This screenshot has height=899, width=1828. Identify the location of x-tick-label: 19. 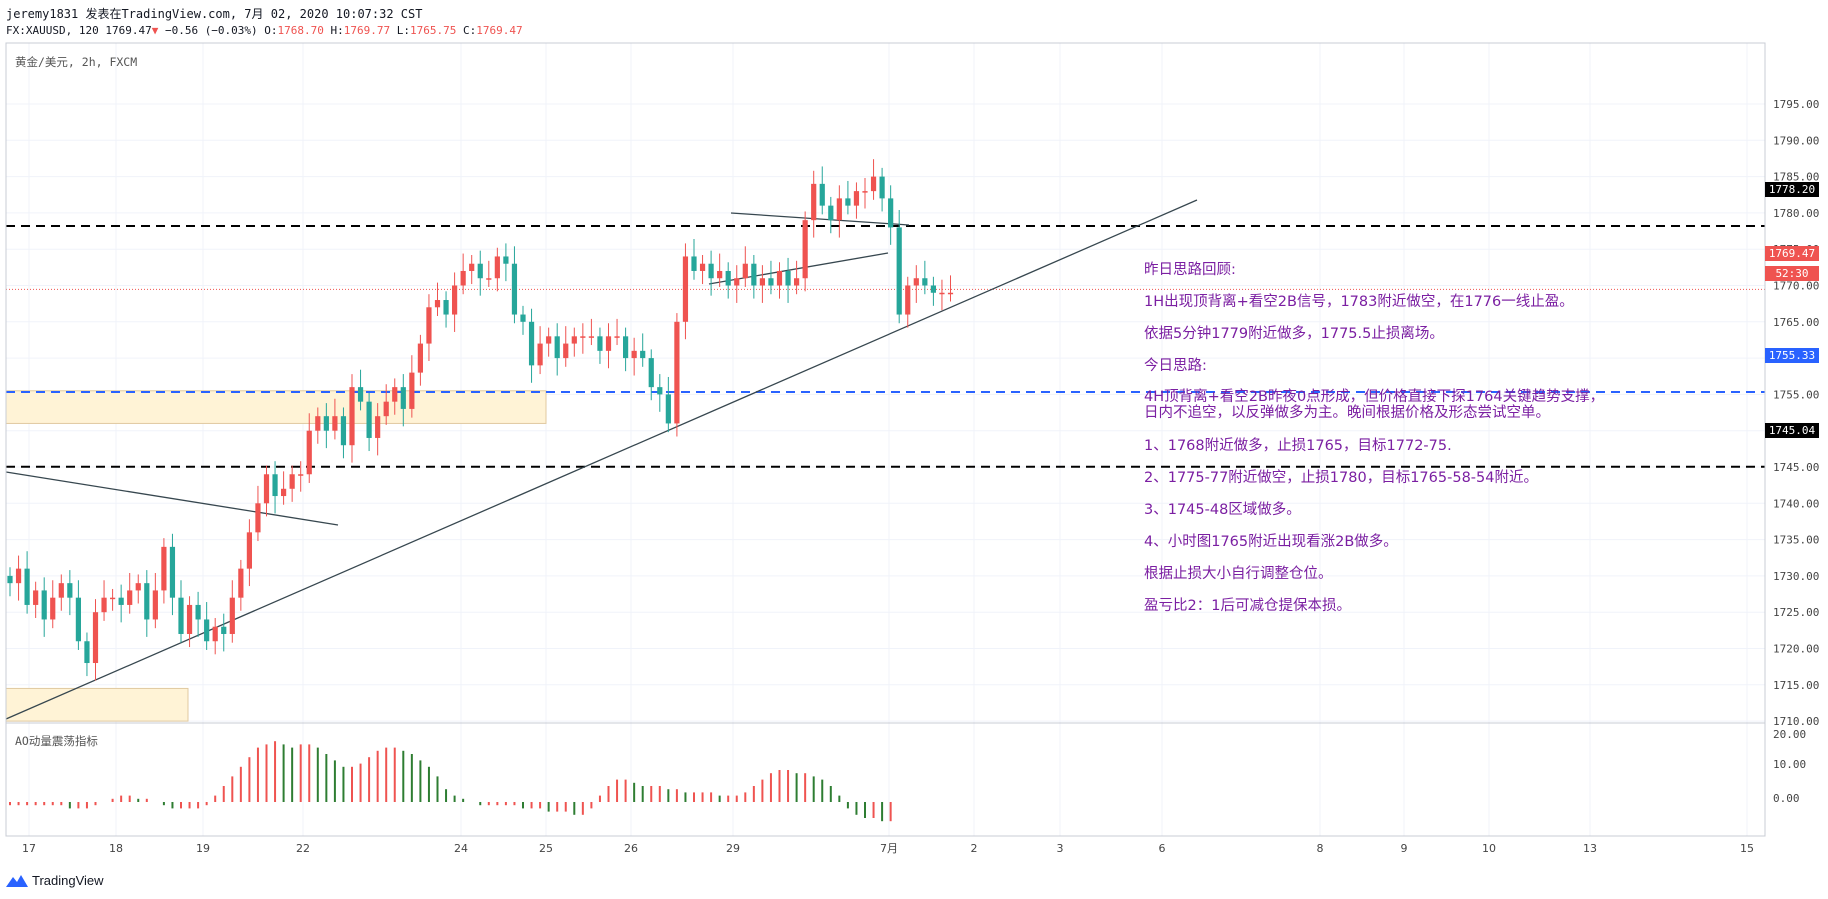
(203, 848).